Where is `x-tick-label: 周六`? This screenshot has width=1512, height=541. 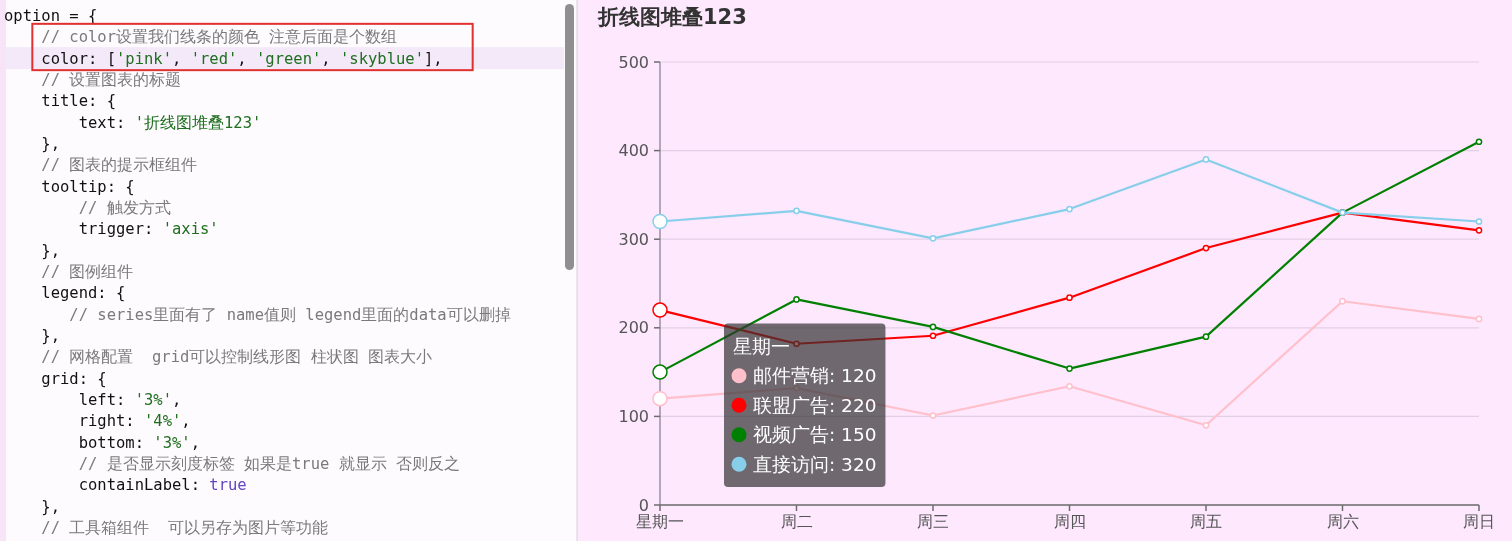
x-tick-label: 周六 is located at coordinates (1342, 521).